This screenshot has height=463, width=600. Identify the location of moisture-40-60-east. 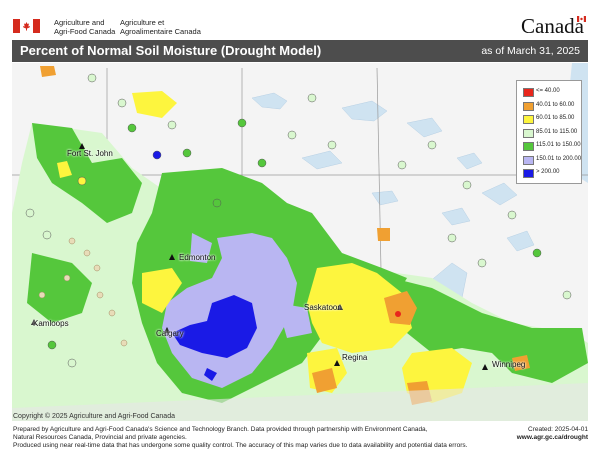
(400, 308).